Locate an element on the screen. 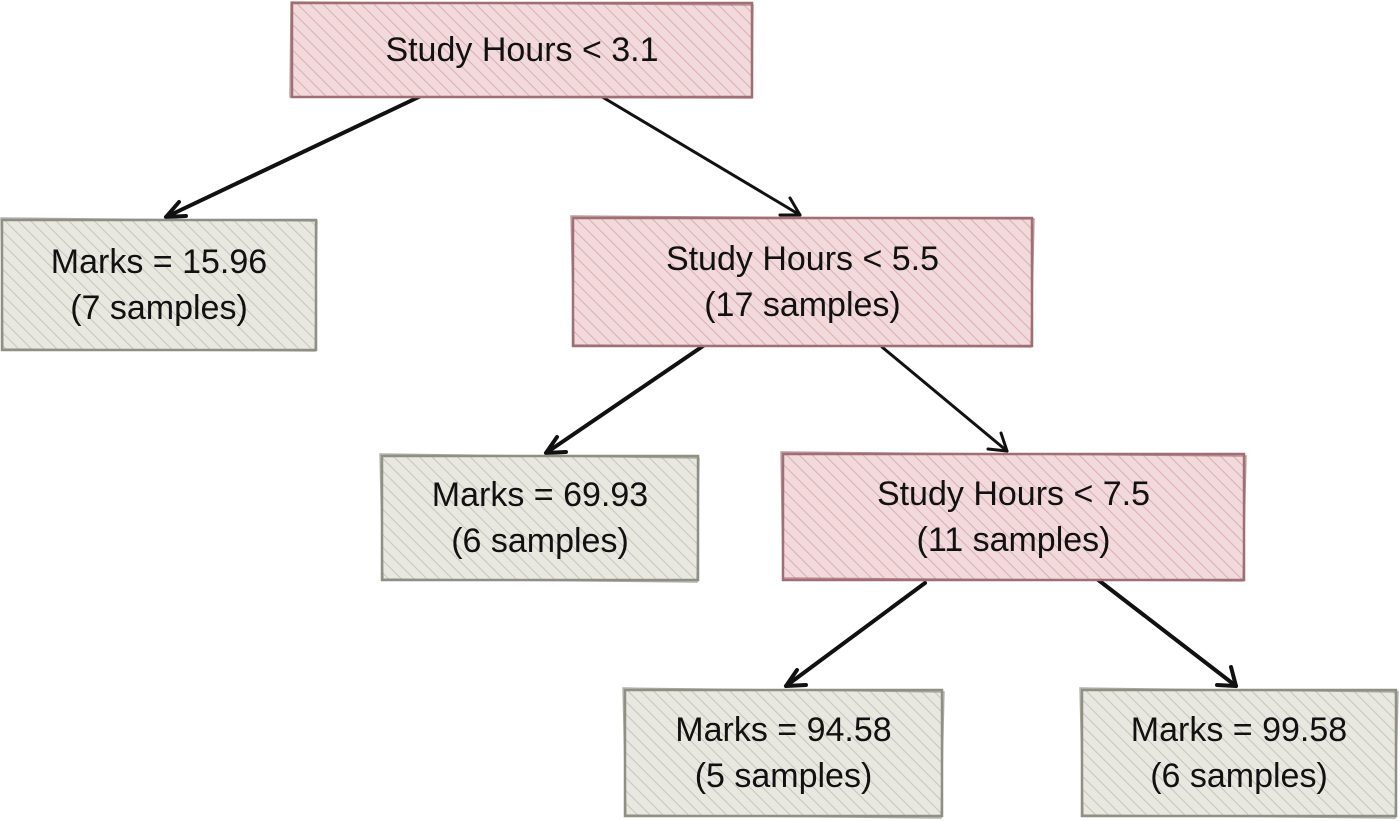  leaf-node-low-left is located at coordinates (783, 753).